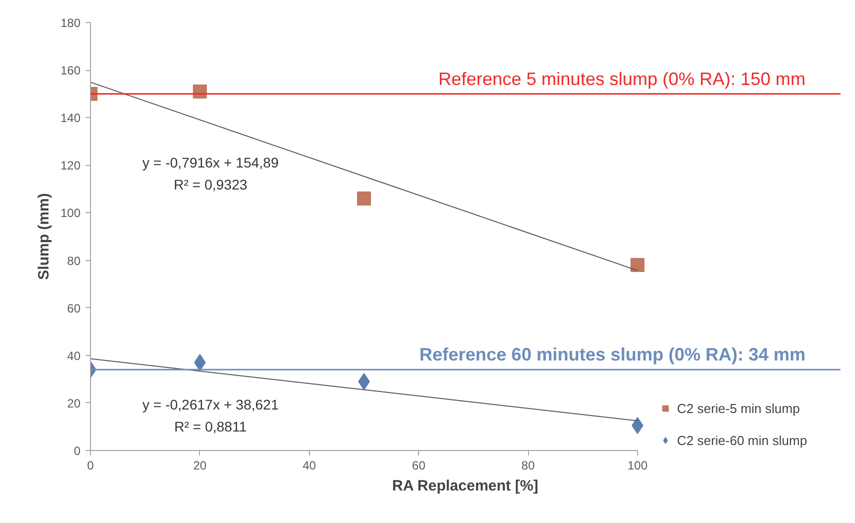 The height and width of the screenshot is (523, 855). What do you see at coordinates (74, 355) in the screenshot?
I see `y-tick-label: 40` at bounding box center [74, 355].